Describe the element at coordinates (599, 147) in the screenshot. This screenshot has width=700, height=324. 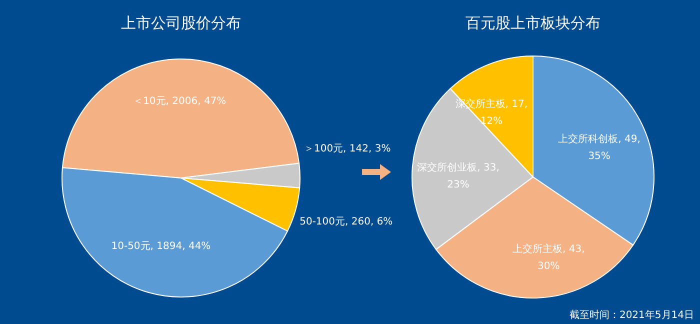
I see `slice-label: 上交所科创板, 49, 35%` at that location.